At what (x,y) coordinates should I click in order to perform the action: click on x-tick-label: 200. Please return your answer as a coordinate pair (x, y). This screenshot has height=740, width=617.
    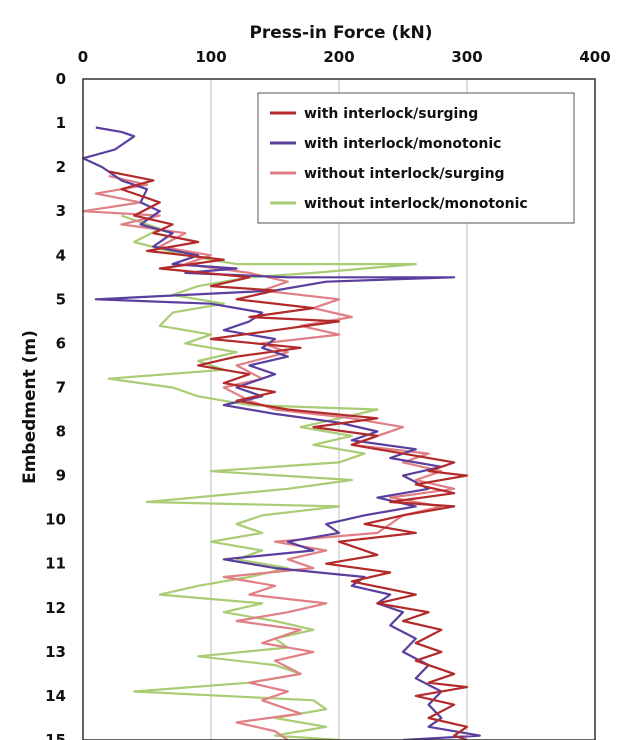
    Looking at the image, I should click on (338, 57).